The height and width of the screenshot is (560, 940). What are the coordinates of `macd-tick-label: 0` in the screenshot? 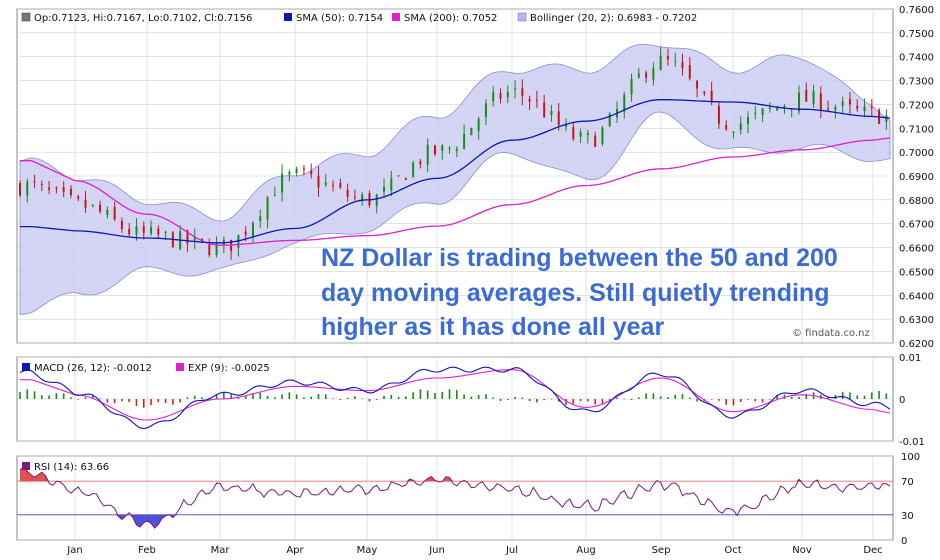 It's located at (902, 400).